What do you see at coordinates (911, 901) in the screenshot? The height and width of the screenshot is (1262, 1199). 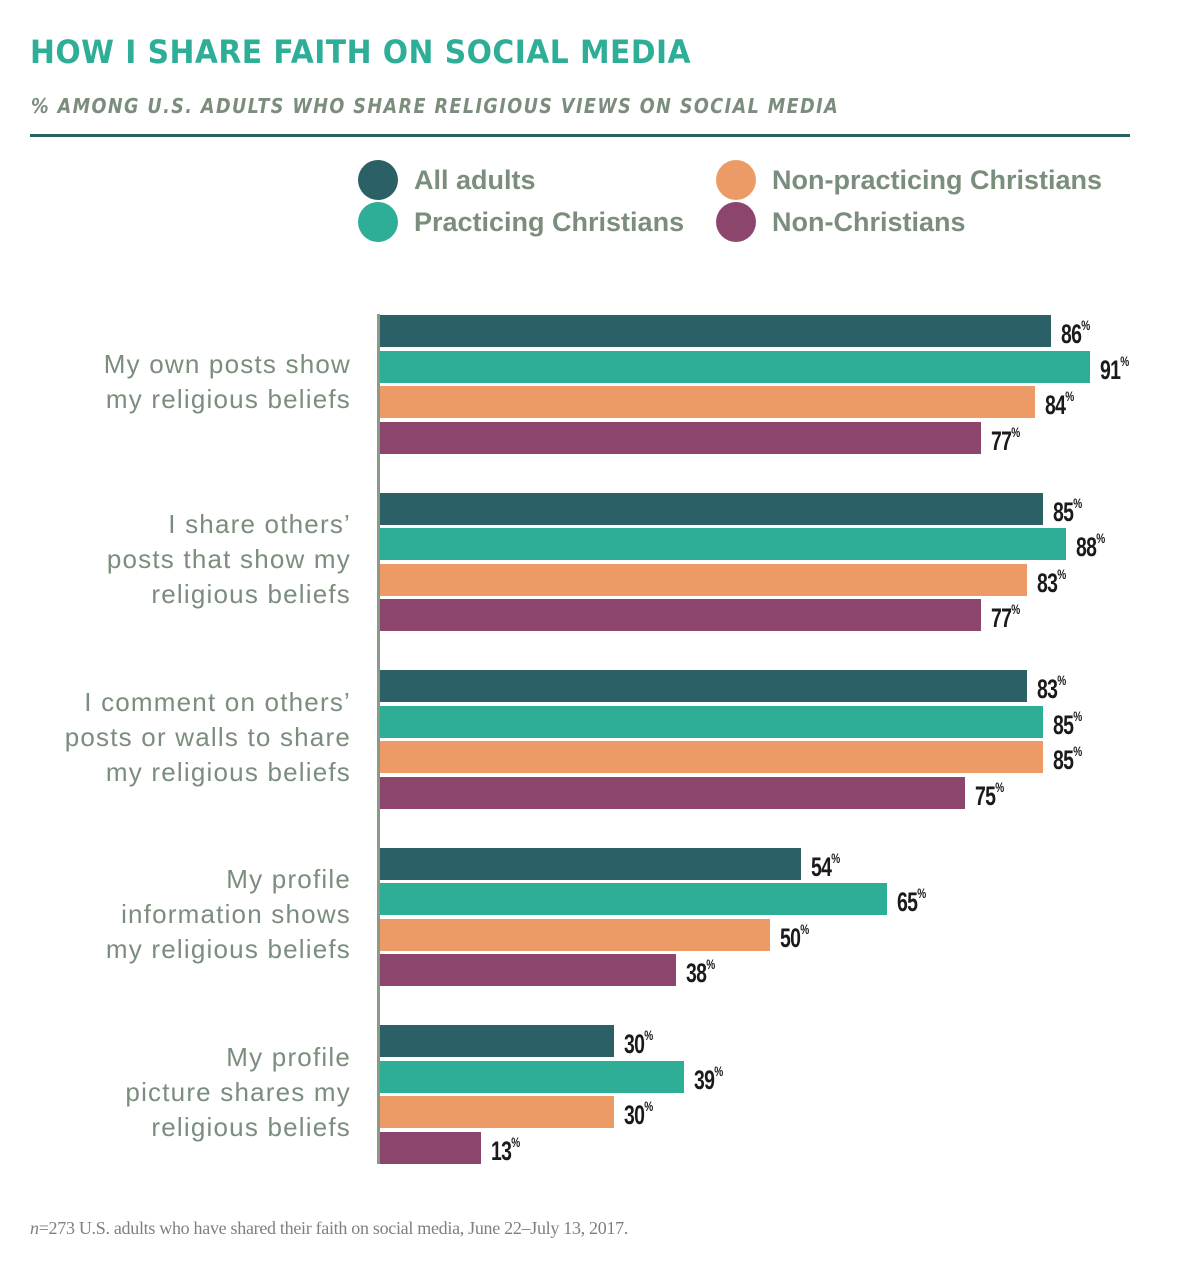 I see `value-label-profile-info-practicing-christians: 65%` at bounding box center [911, 901].